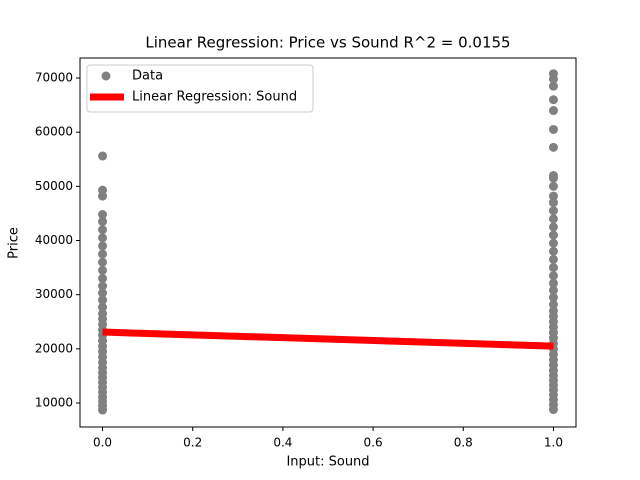 The image size is (640, 480). I want to click on y-axis-label: Price, so click(14, 243).